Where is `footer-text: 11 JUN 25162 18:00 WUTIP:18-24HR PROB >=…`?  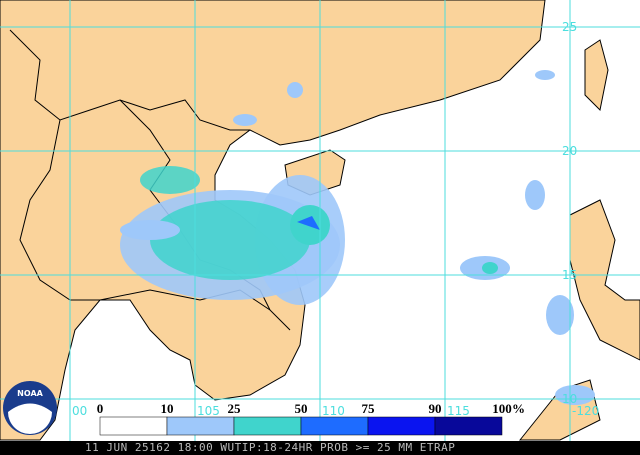 footer-text: 11 JUN 25162 18:00 WUTIP:18-24HR PROB >=… is located at coordinates (270, 447).